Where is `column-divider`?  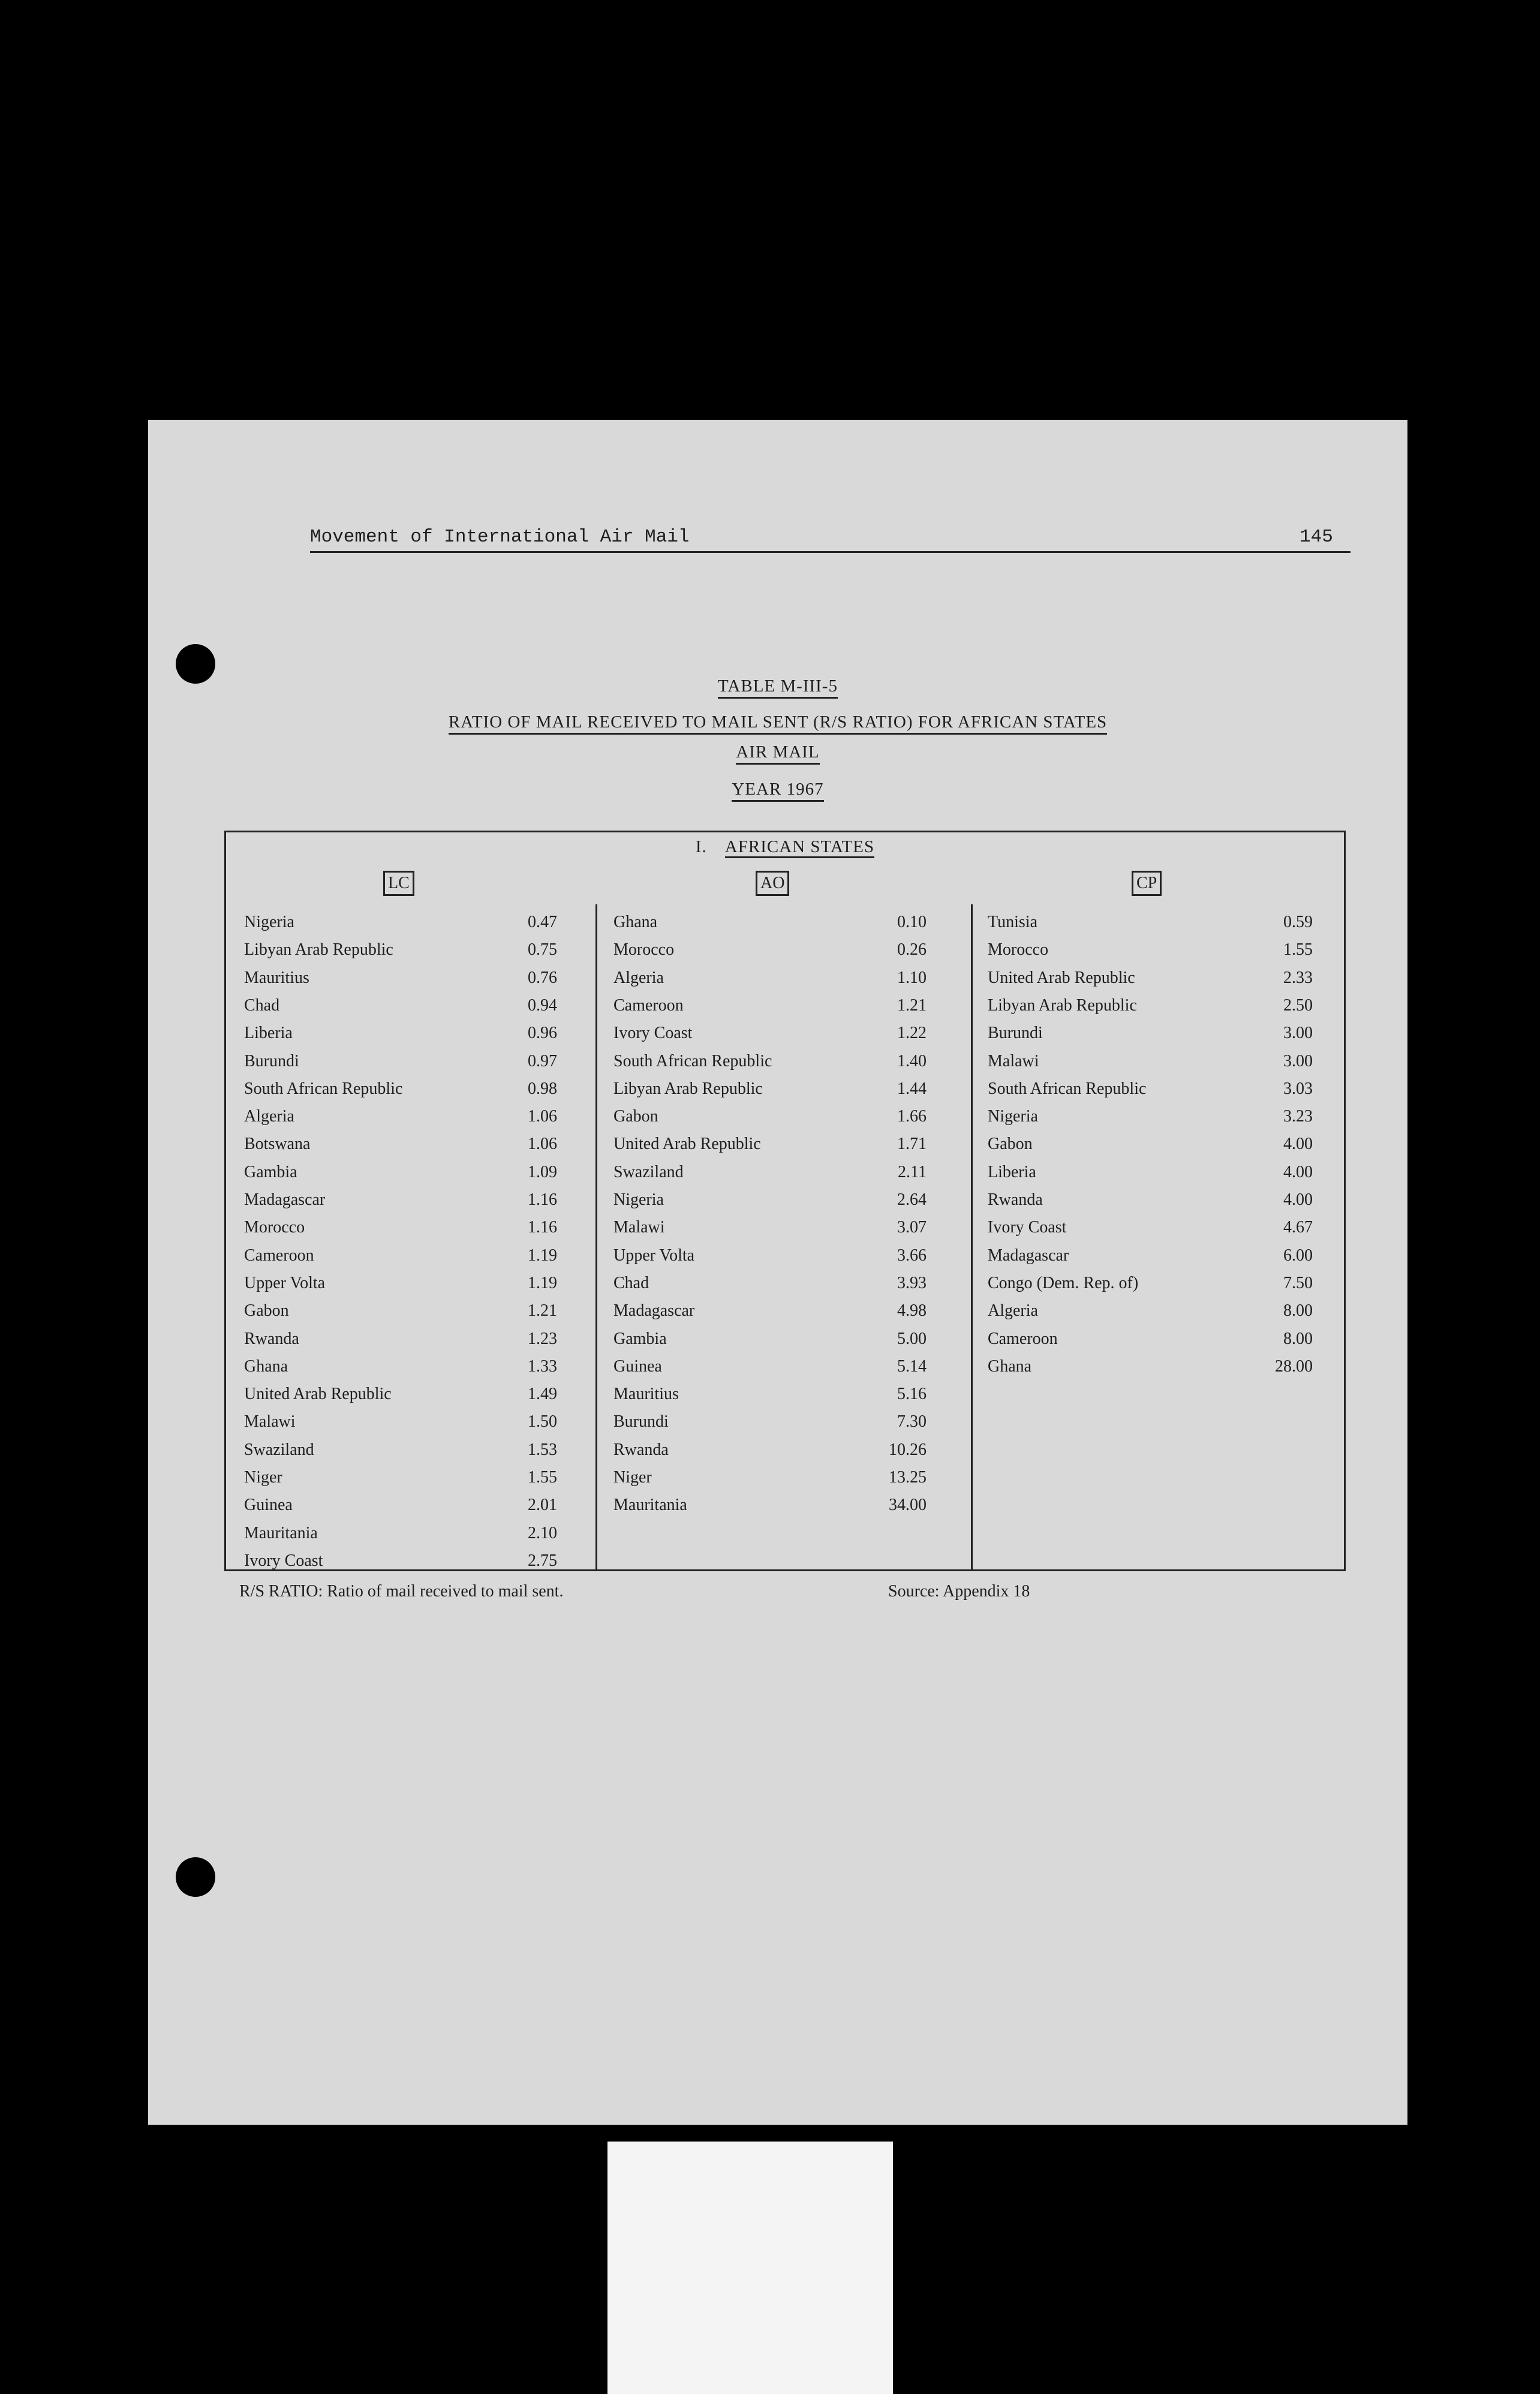 column-divider is located at coordinates (972, 1236).